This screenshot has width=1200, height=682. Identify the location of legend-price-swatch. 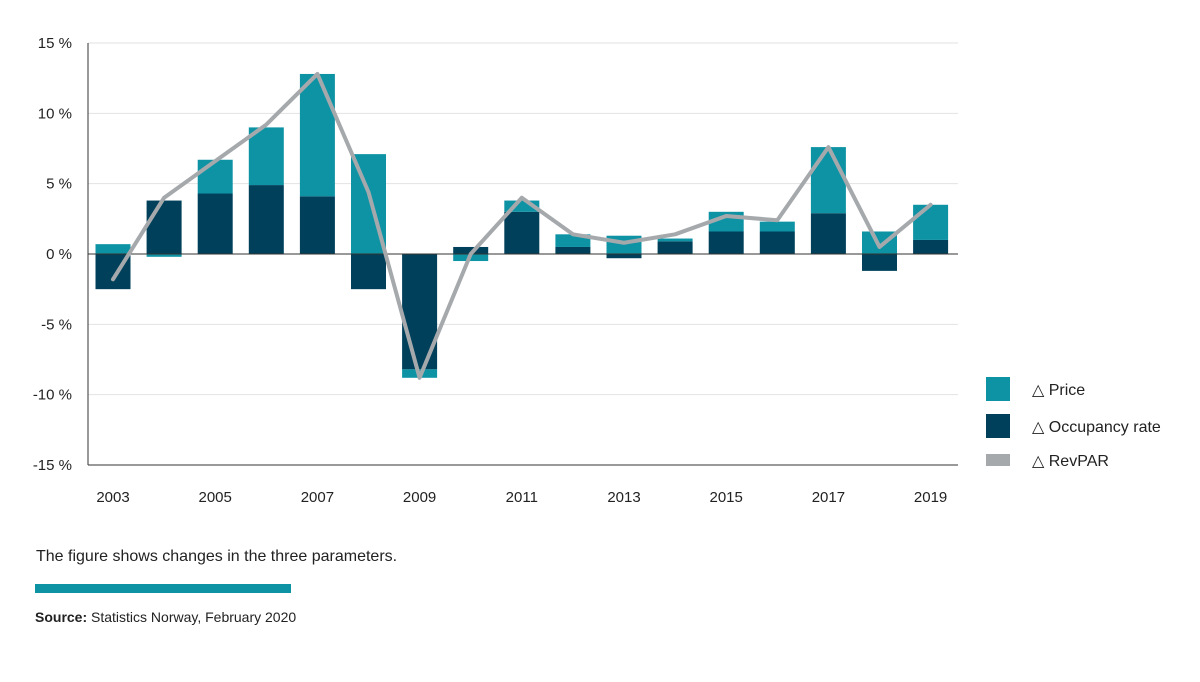
(998, 389).